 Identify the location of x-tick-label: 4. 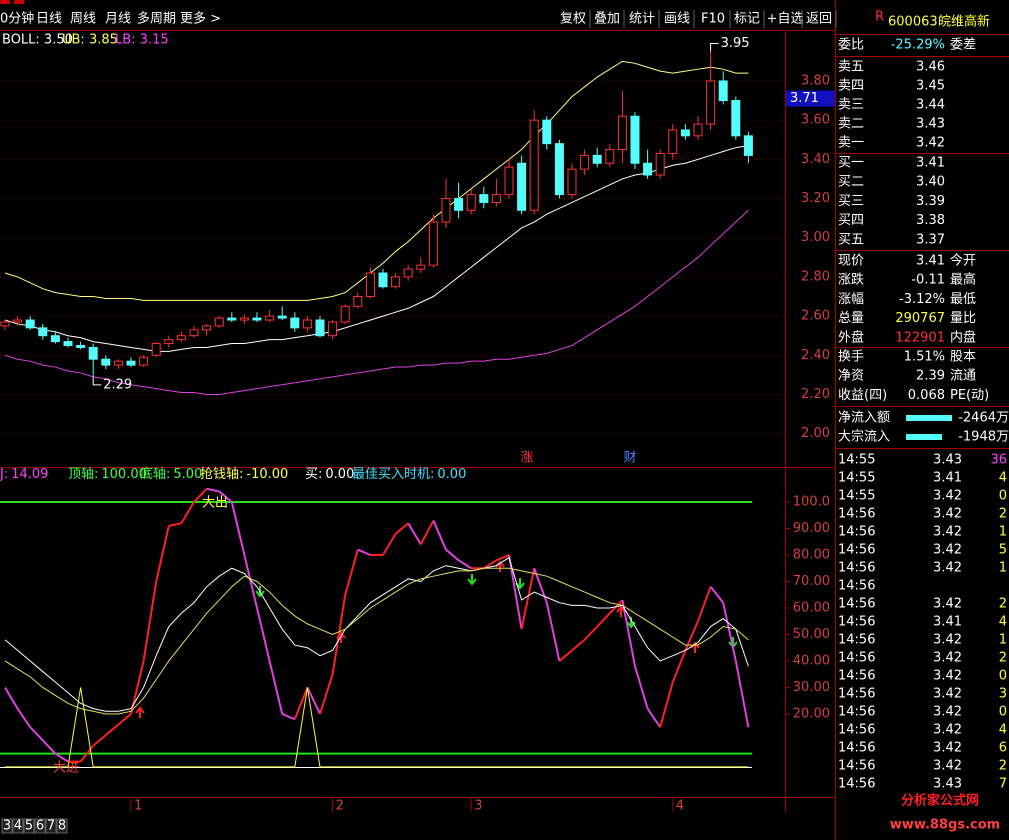
(680, 806).